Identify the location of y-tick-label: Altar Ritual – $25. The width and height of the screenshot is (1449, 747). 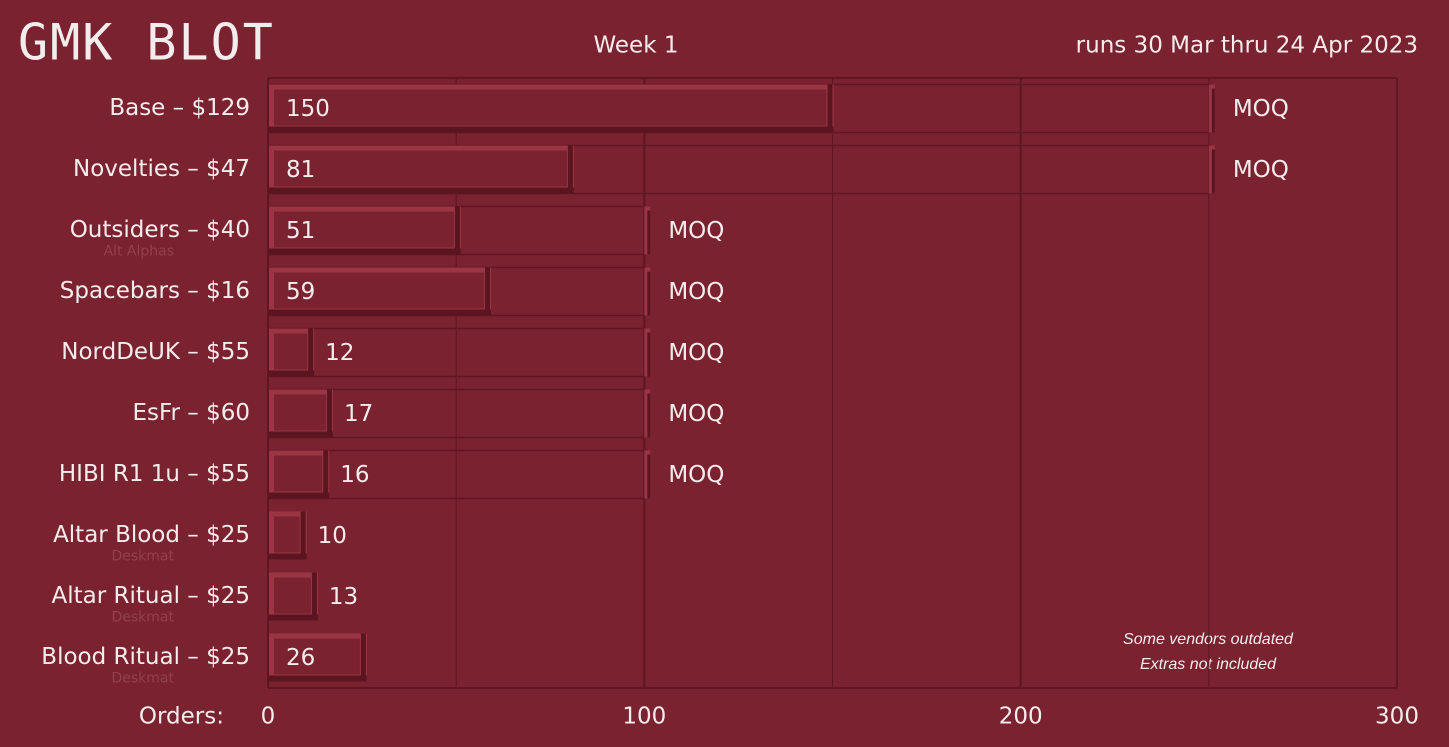
(151, 596).